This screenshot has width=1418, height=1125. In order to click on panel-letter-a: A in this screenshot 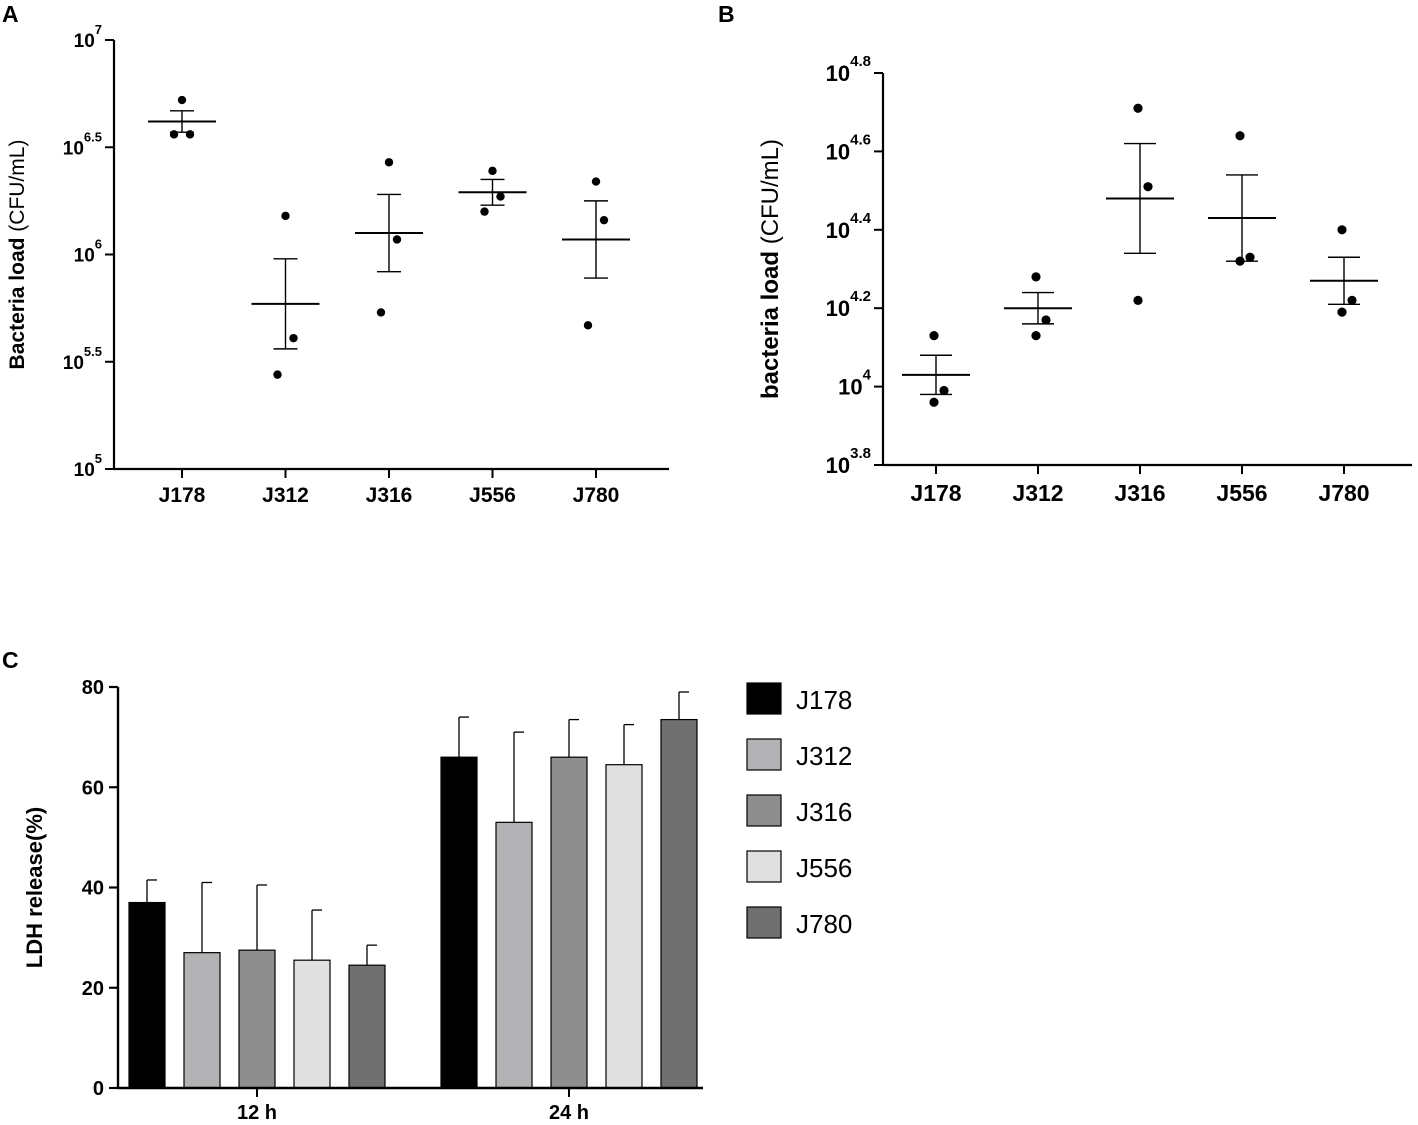, I will do `click(10, 14)`.